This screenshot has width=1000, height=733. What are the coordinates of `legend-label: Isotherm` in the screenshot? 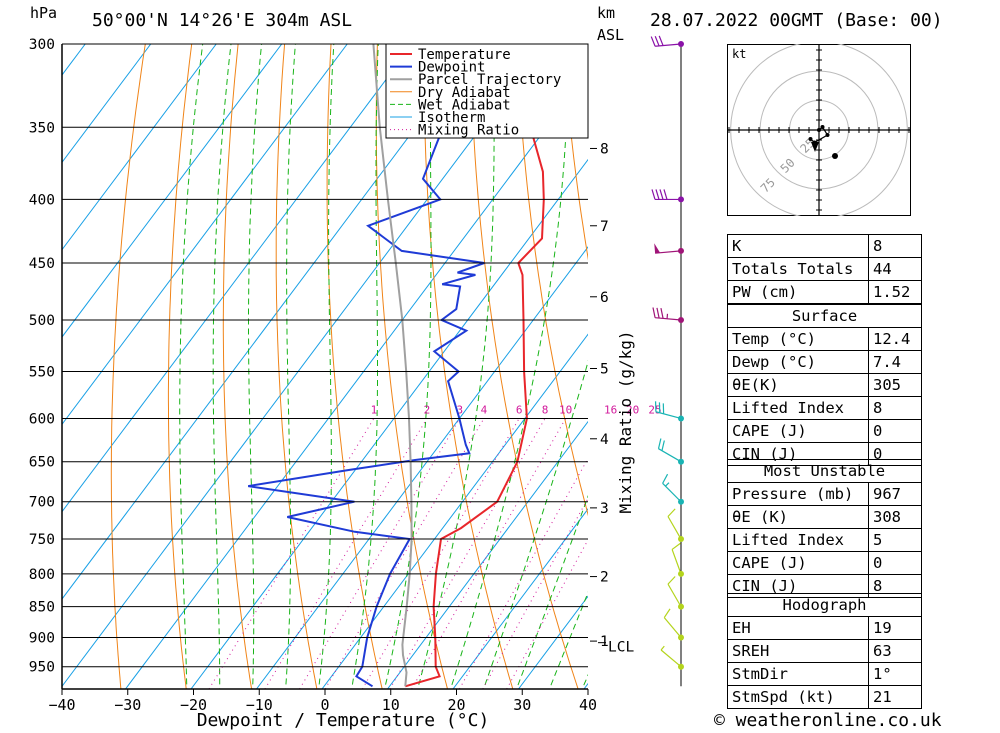 It's located at (451, 118).